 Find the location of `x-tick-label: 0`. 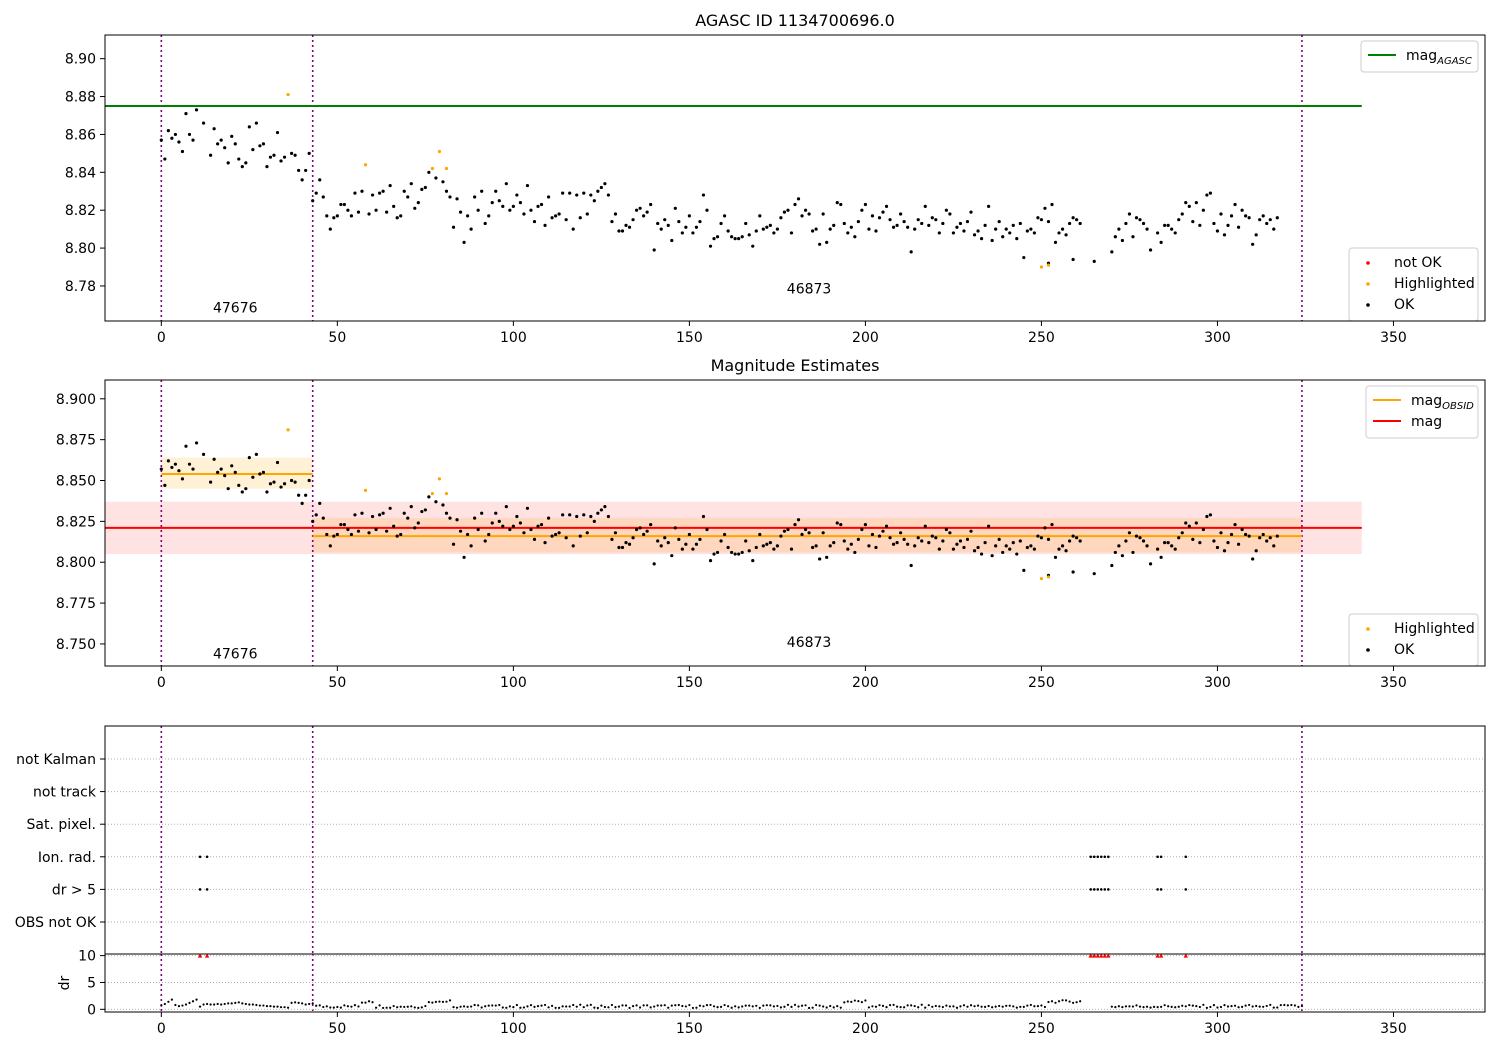

x-tick-label: 0 is located at coordinates (161, 338).